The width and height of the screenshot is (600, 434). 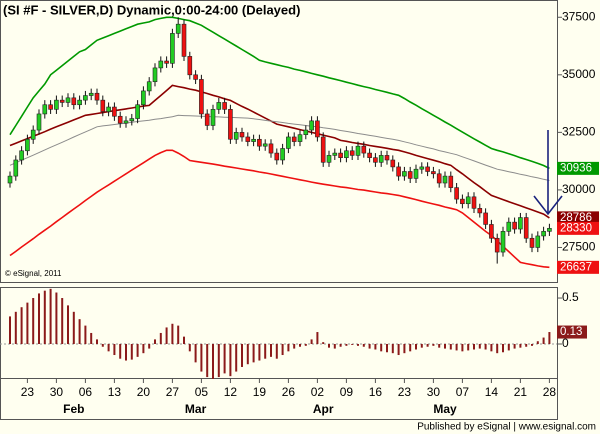 I want to click on month-label: Apr, so click(x=323, y=409).